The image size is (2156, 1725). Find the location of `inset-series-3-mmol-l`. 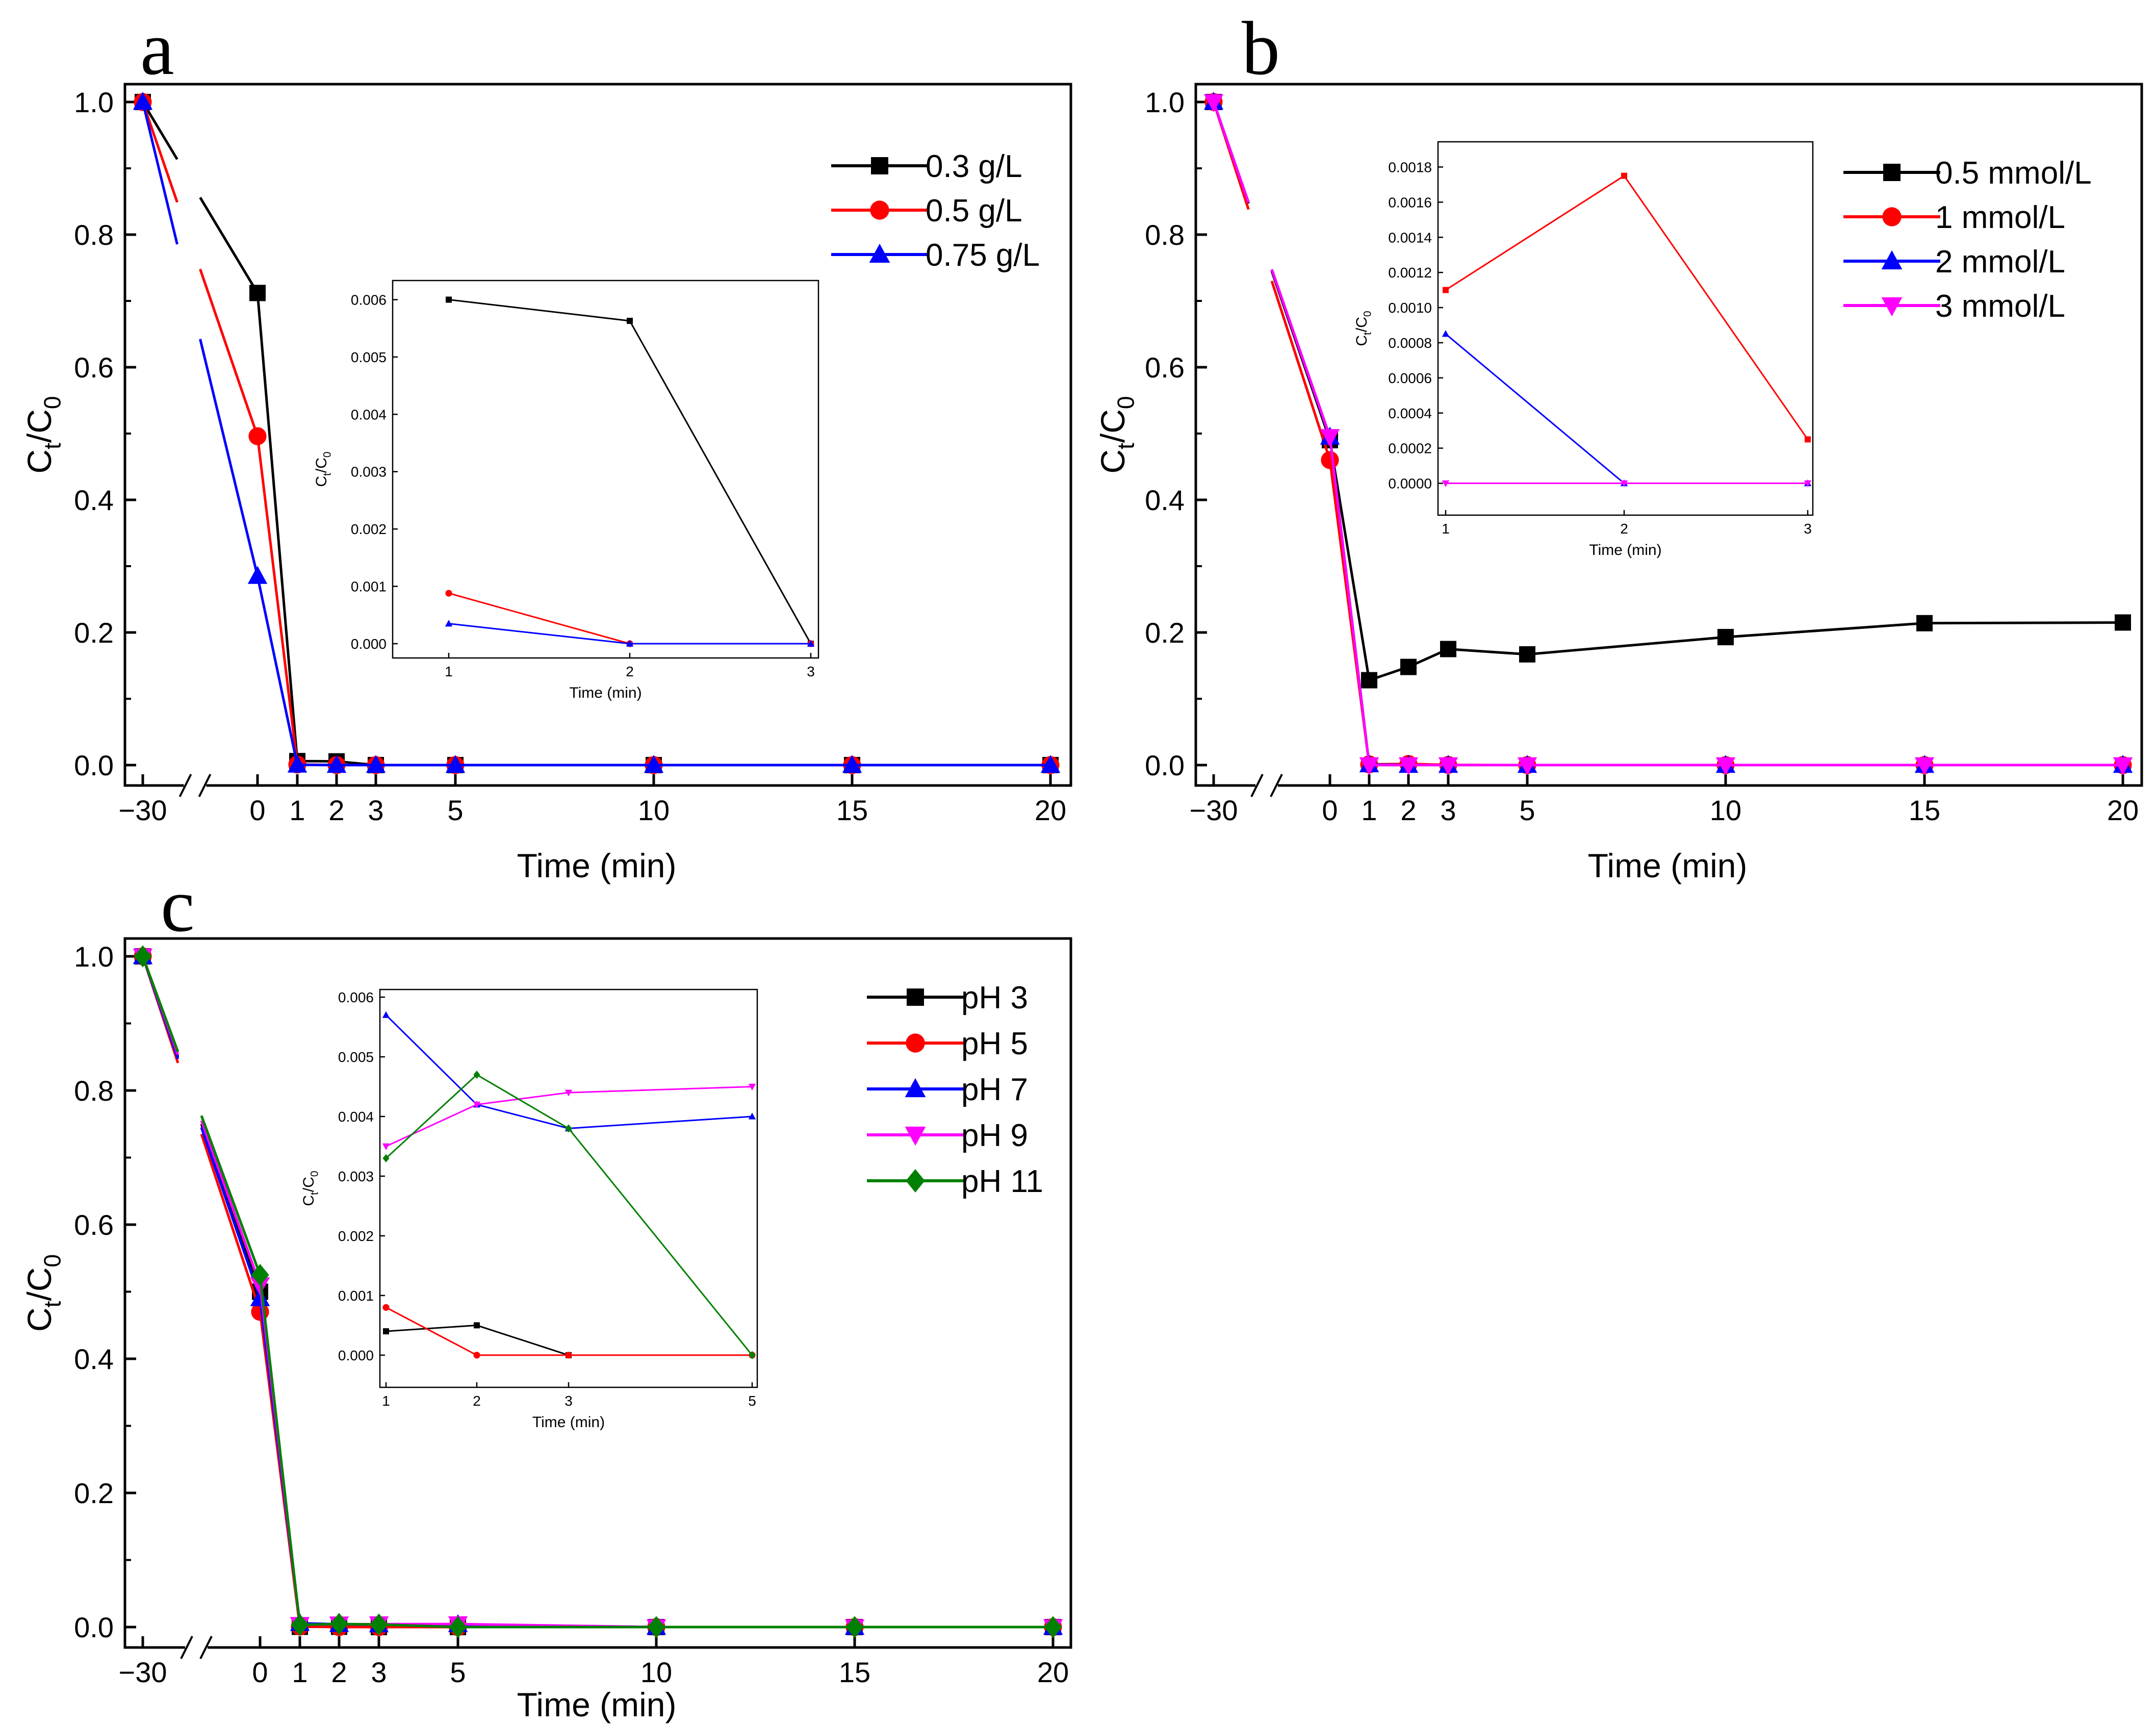

inset-series-3-mmol-l is located at coordinates (1627, 484).